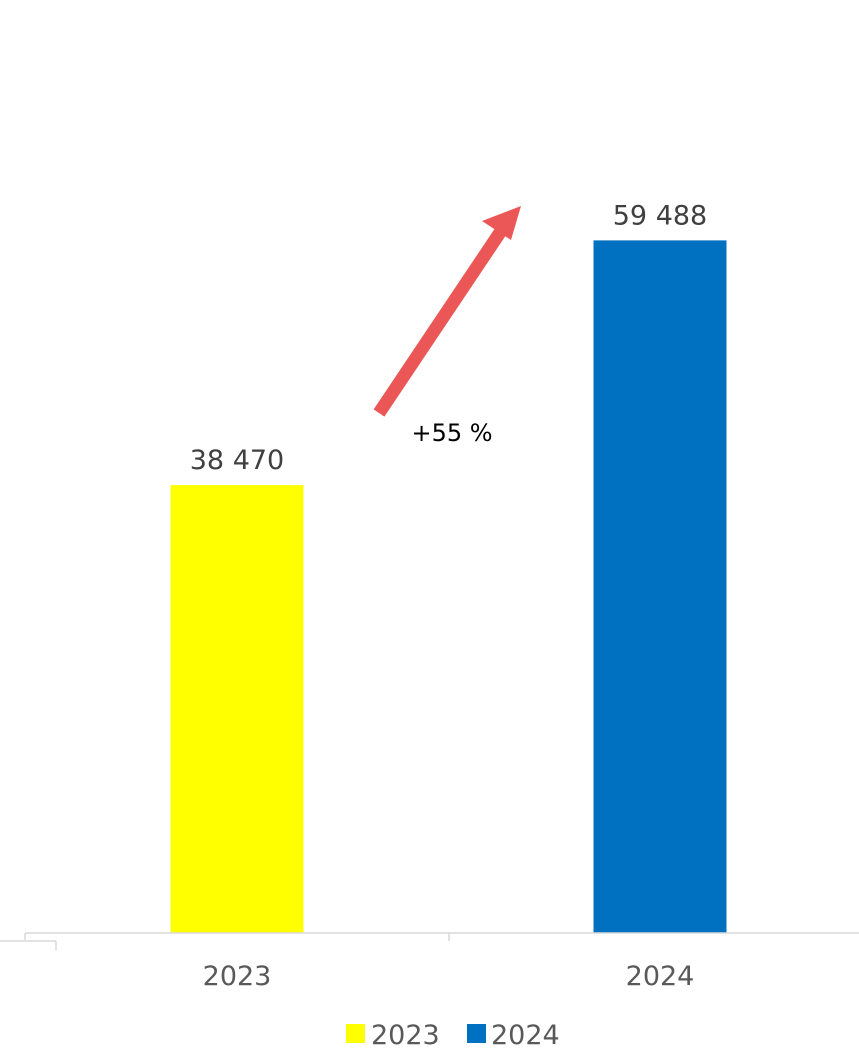  I want to click on x-tick-label-2023: 2023, so click(237, 976).